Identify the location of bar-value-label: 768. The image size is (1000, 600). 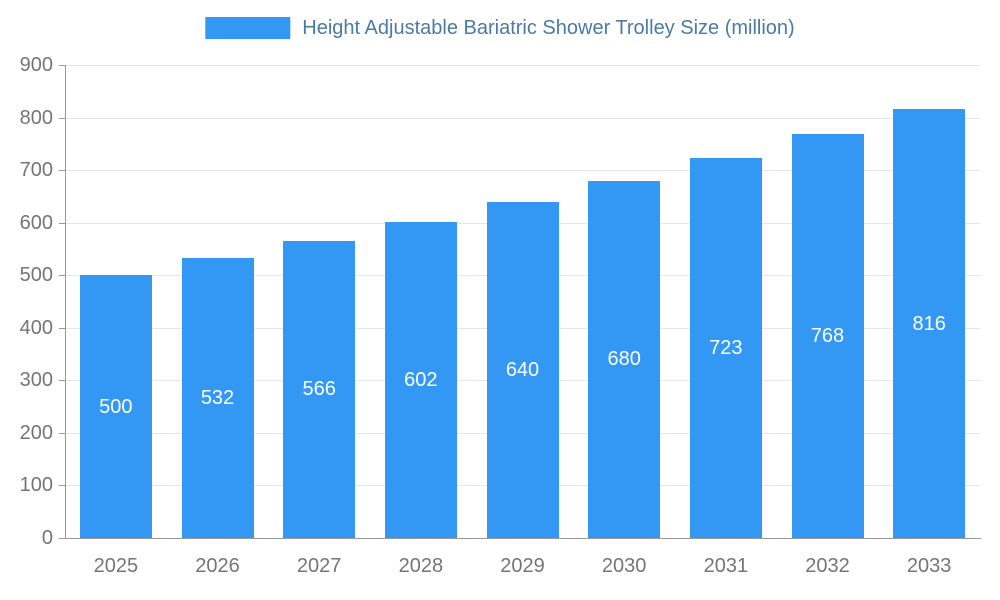
(827, 336).